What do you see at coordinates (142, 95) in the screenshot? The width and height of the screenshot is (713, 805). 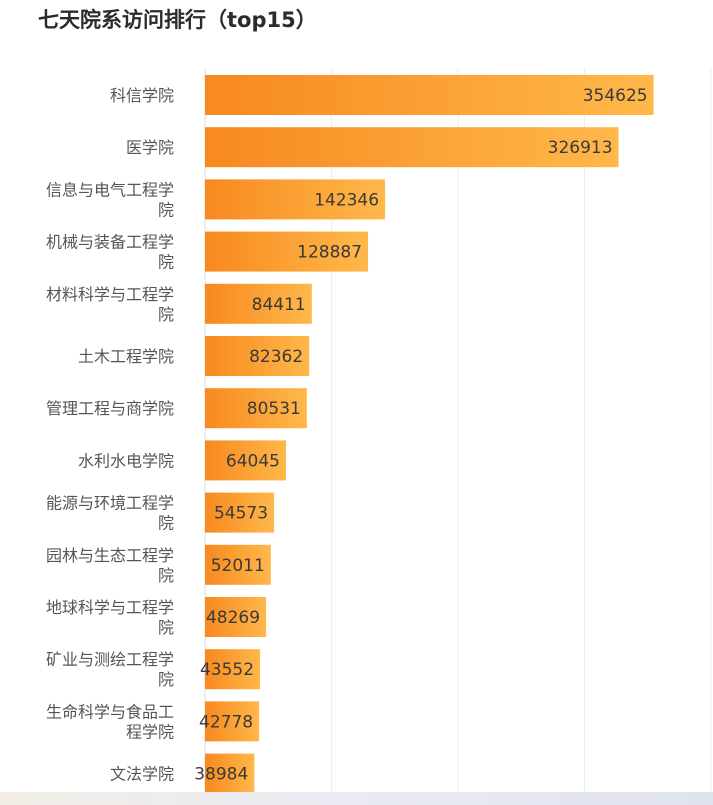 I see `category-label: 科信学院` at bounding box center [142, 95].